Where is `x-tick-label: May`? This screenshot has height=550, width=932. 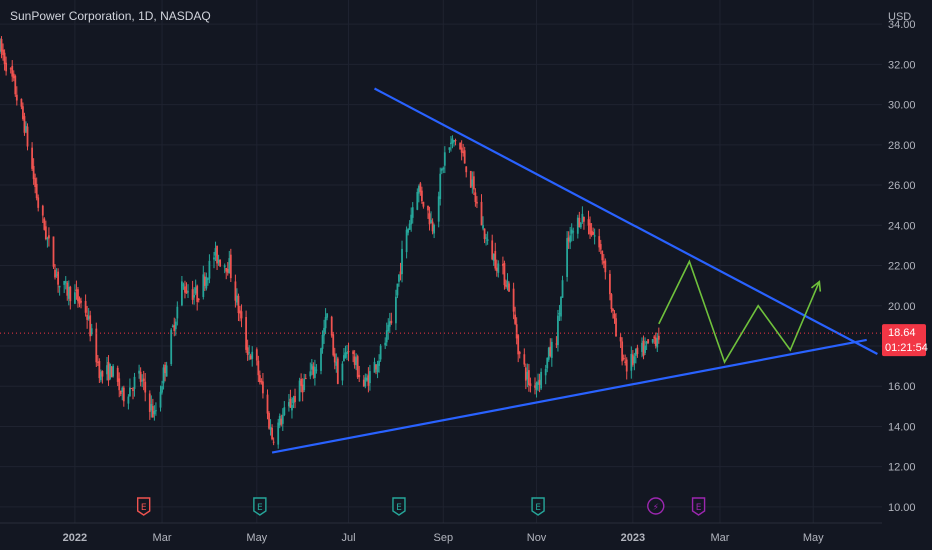 x-tick-label: May is located at coordinates (813, 538).